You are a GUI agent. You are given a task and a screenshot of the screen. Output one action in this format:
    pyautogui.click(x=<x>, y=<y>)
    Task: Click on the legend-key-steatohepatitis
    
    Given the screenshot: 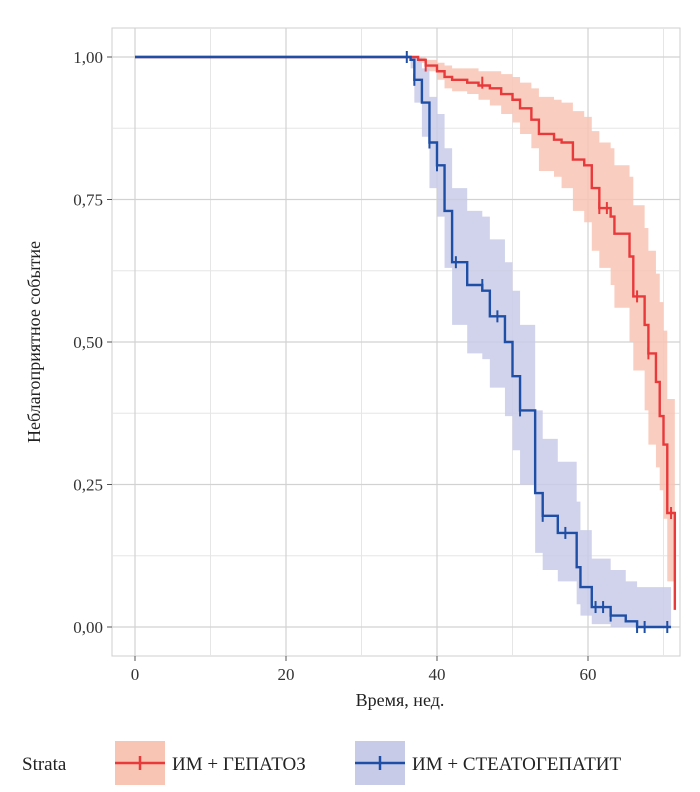 What is the action you would take?
    pyautogui.click(x=380, y=763)
    